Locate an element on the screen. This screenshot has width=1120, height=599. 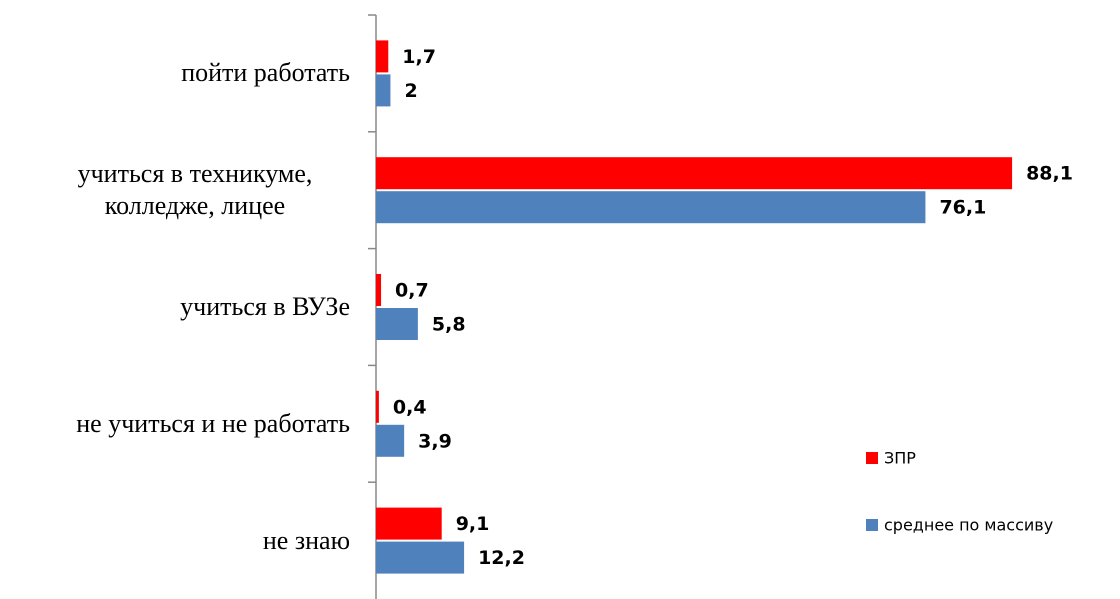
value-label: 12,2 is located at coordinates (501, 558).